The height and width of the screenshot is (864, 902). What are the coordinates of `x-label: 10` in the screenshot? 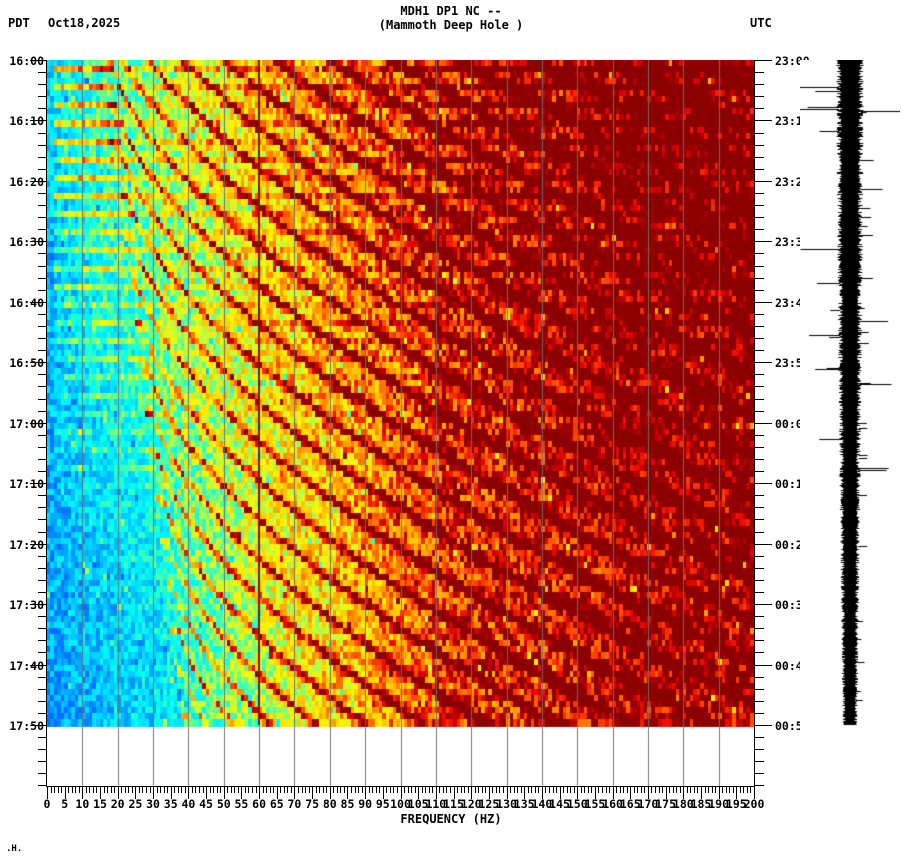 It's located at (82, 804).